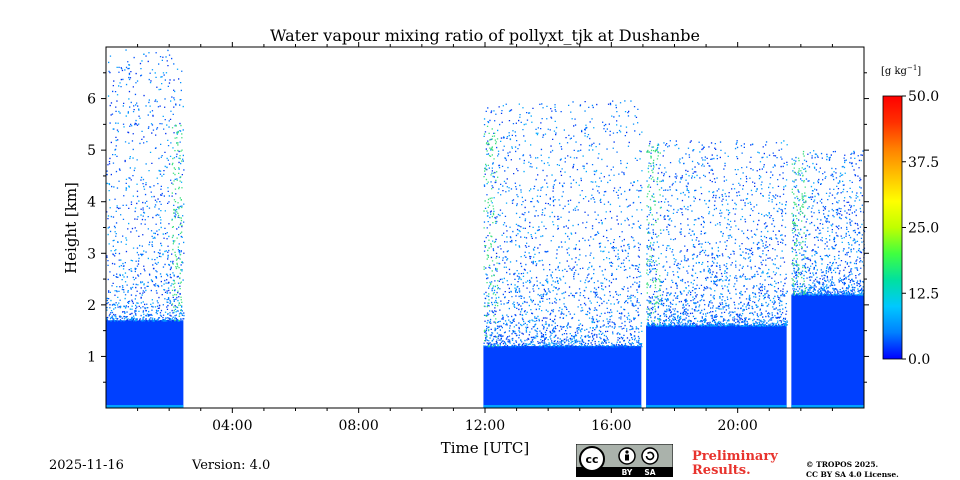 This screenshot has height=480, width=960. Describe the element at coordinates (737, 426) in the screenshot. I see `x-tick-label: 20:00` at that location.